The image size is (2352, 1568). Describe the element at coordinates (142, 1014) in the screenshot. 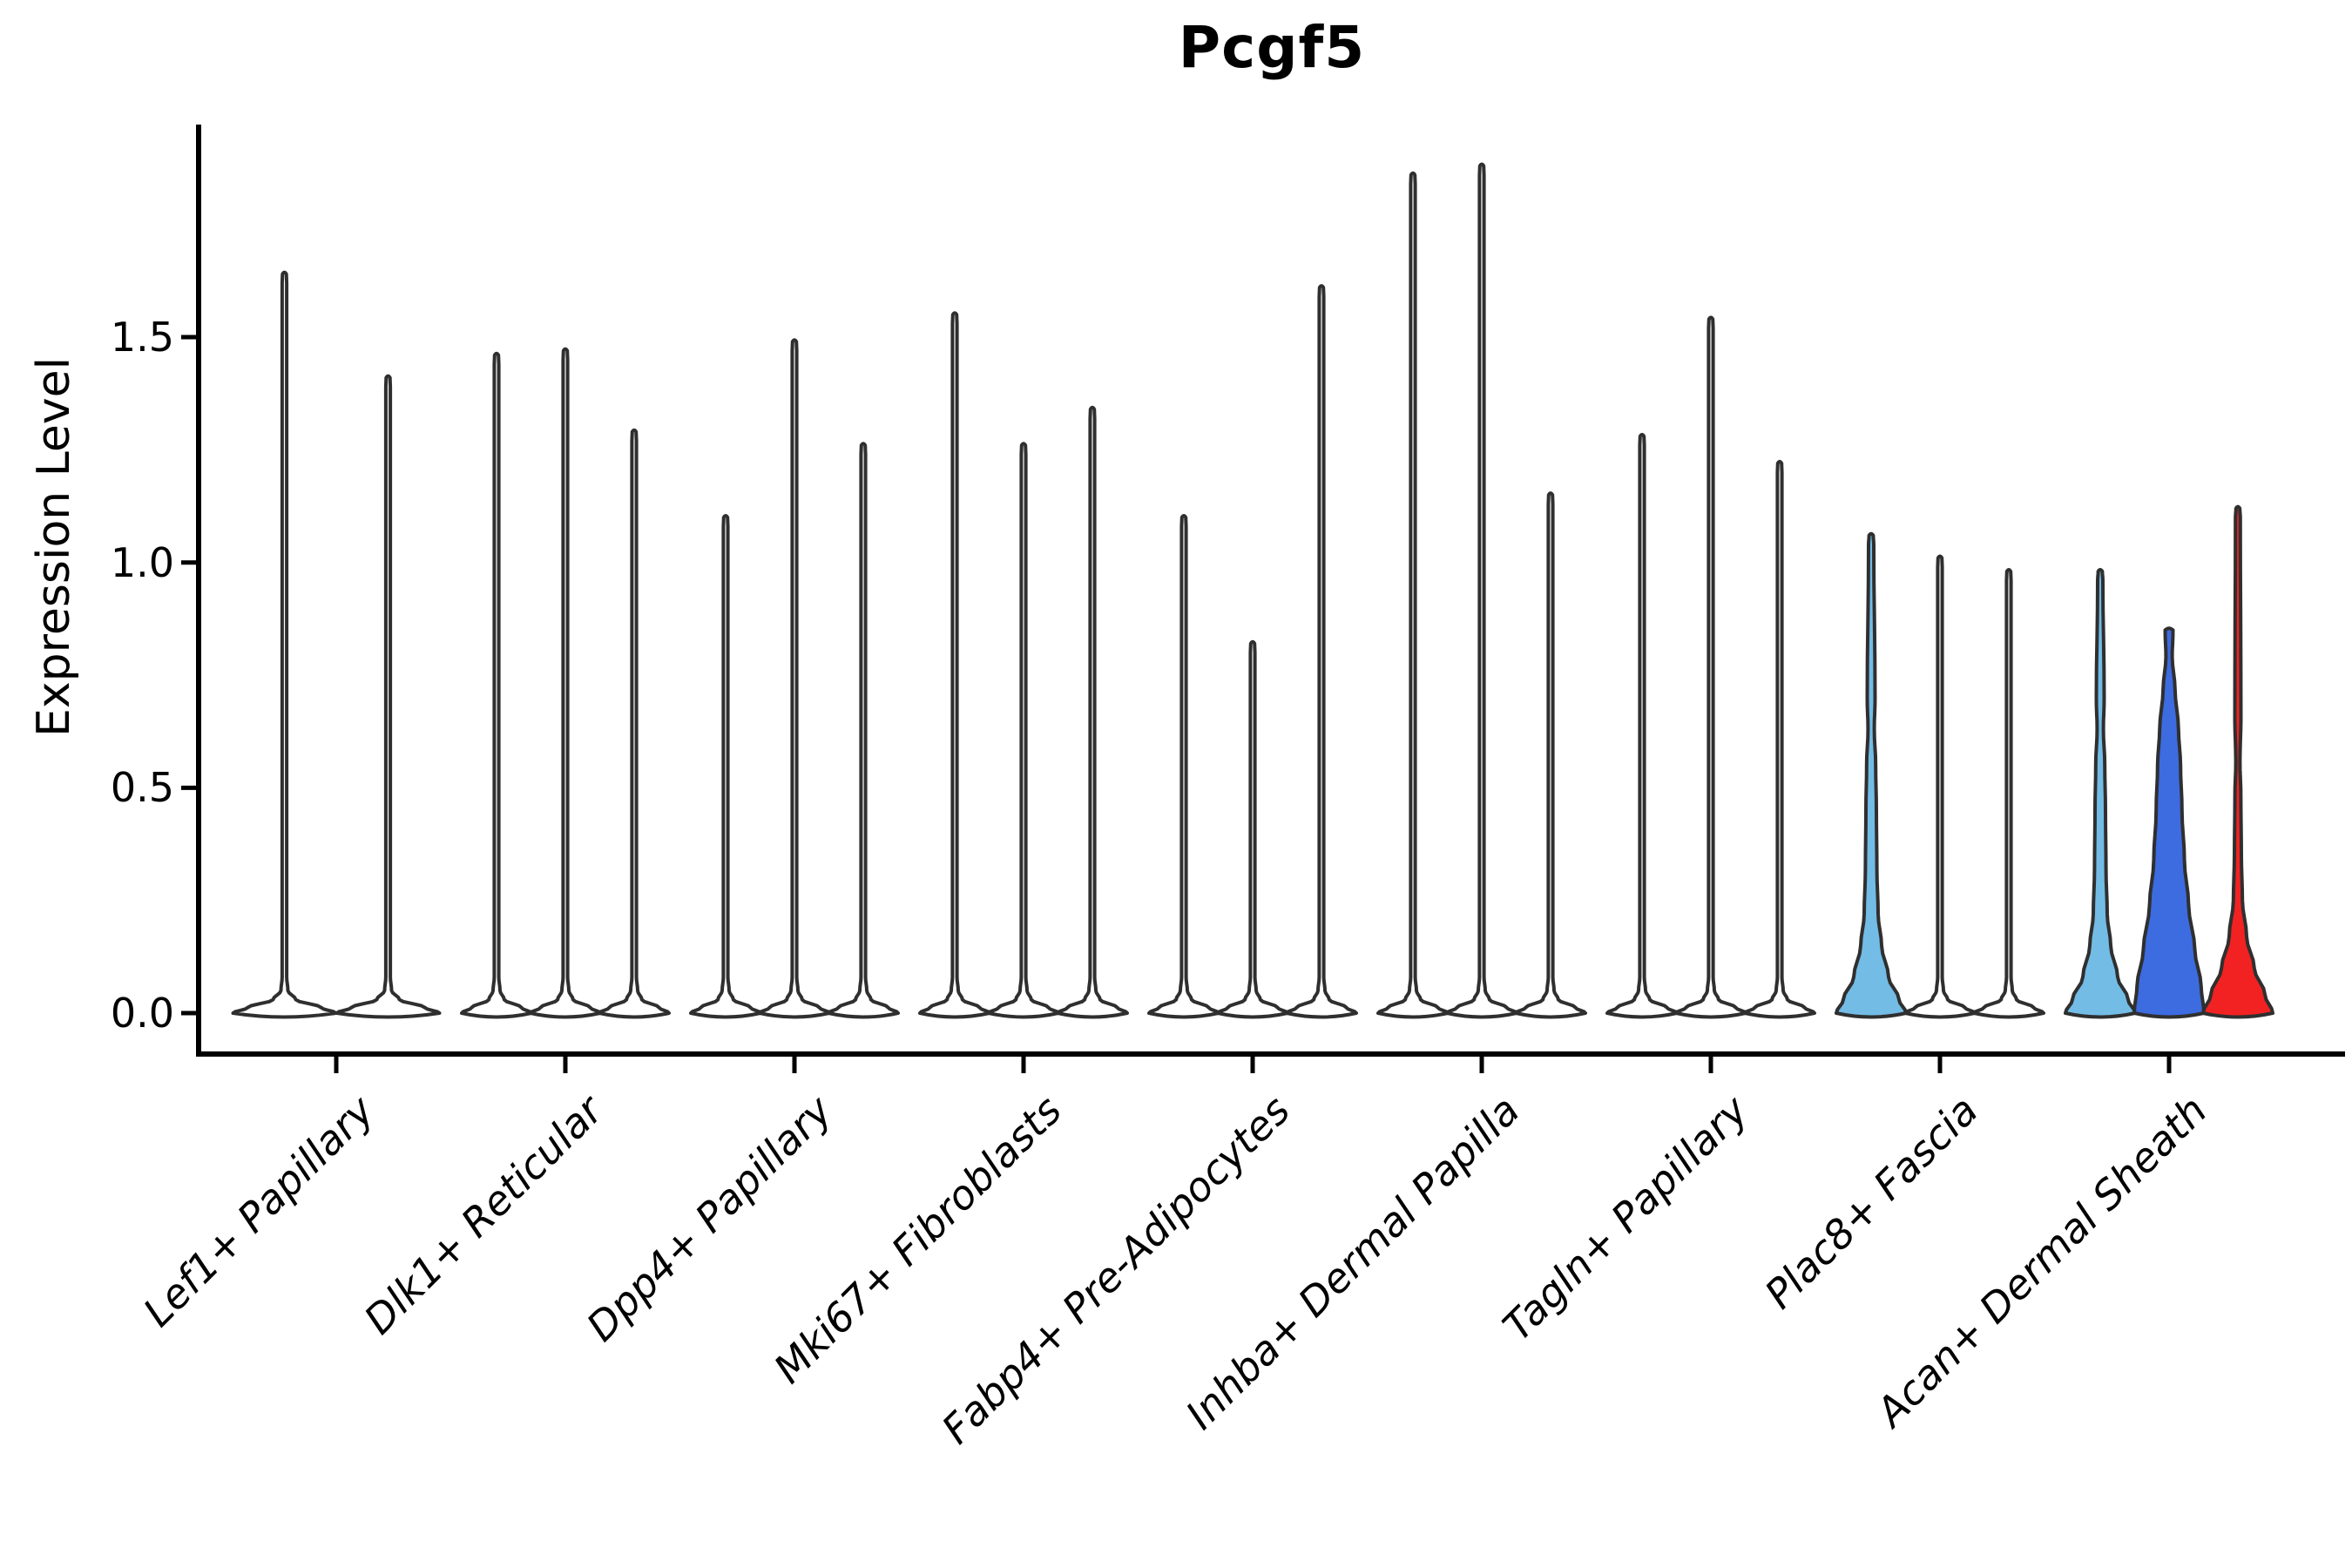

I see `y-tick-label: 0.0` at that location.